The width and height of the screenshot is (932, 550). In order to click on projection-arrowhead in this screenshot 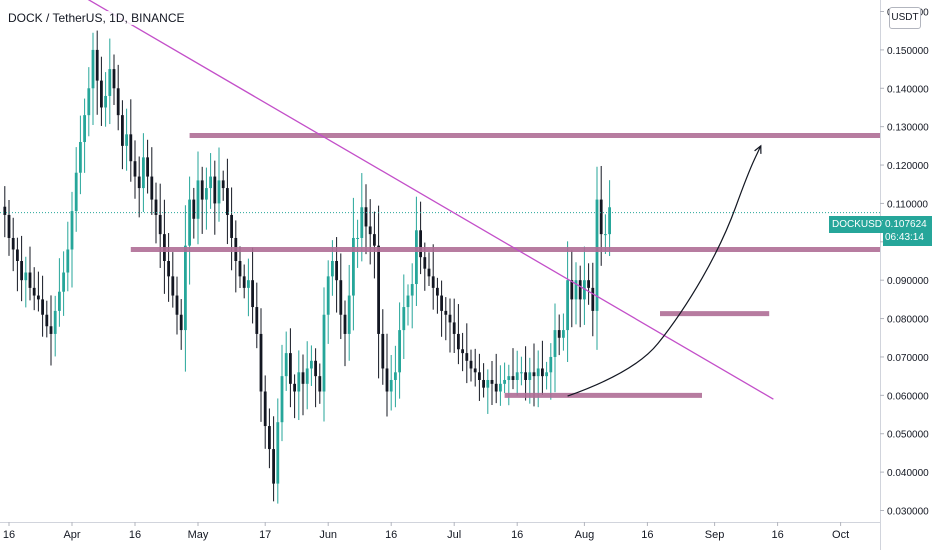, I will do `click(758, 149)`.